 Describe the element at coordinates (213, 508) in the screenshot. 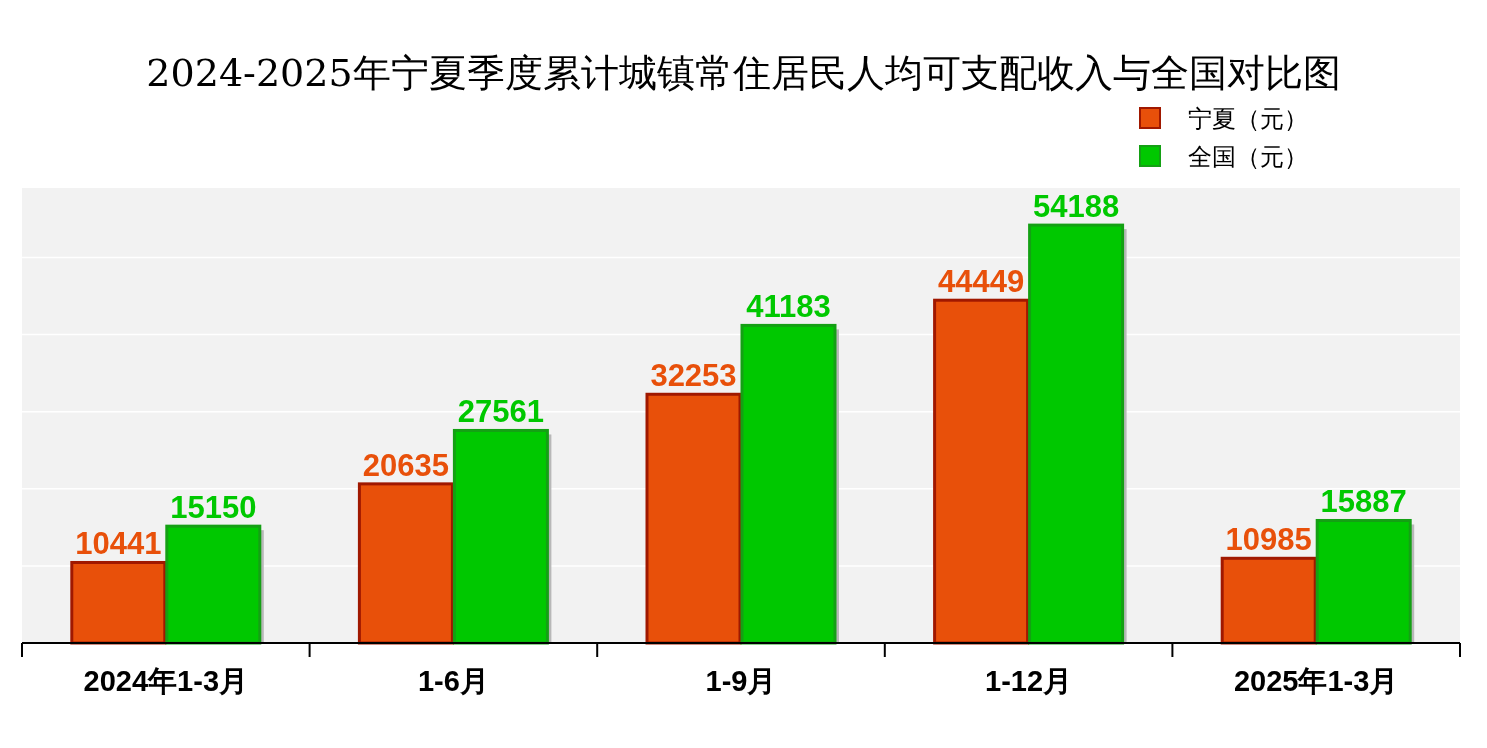

I see `data-label: 15150` at that location.